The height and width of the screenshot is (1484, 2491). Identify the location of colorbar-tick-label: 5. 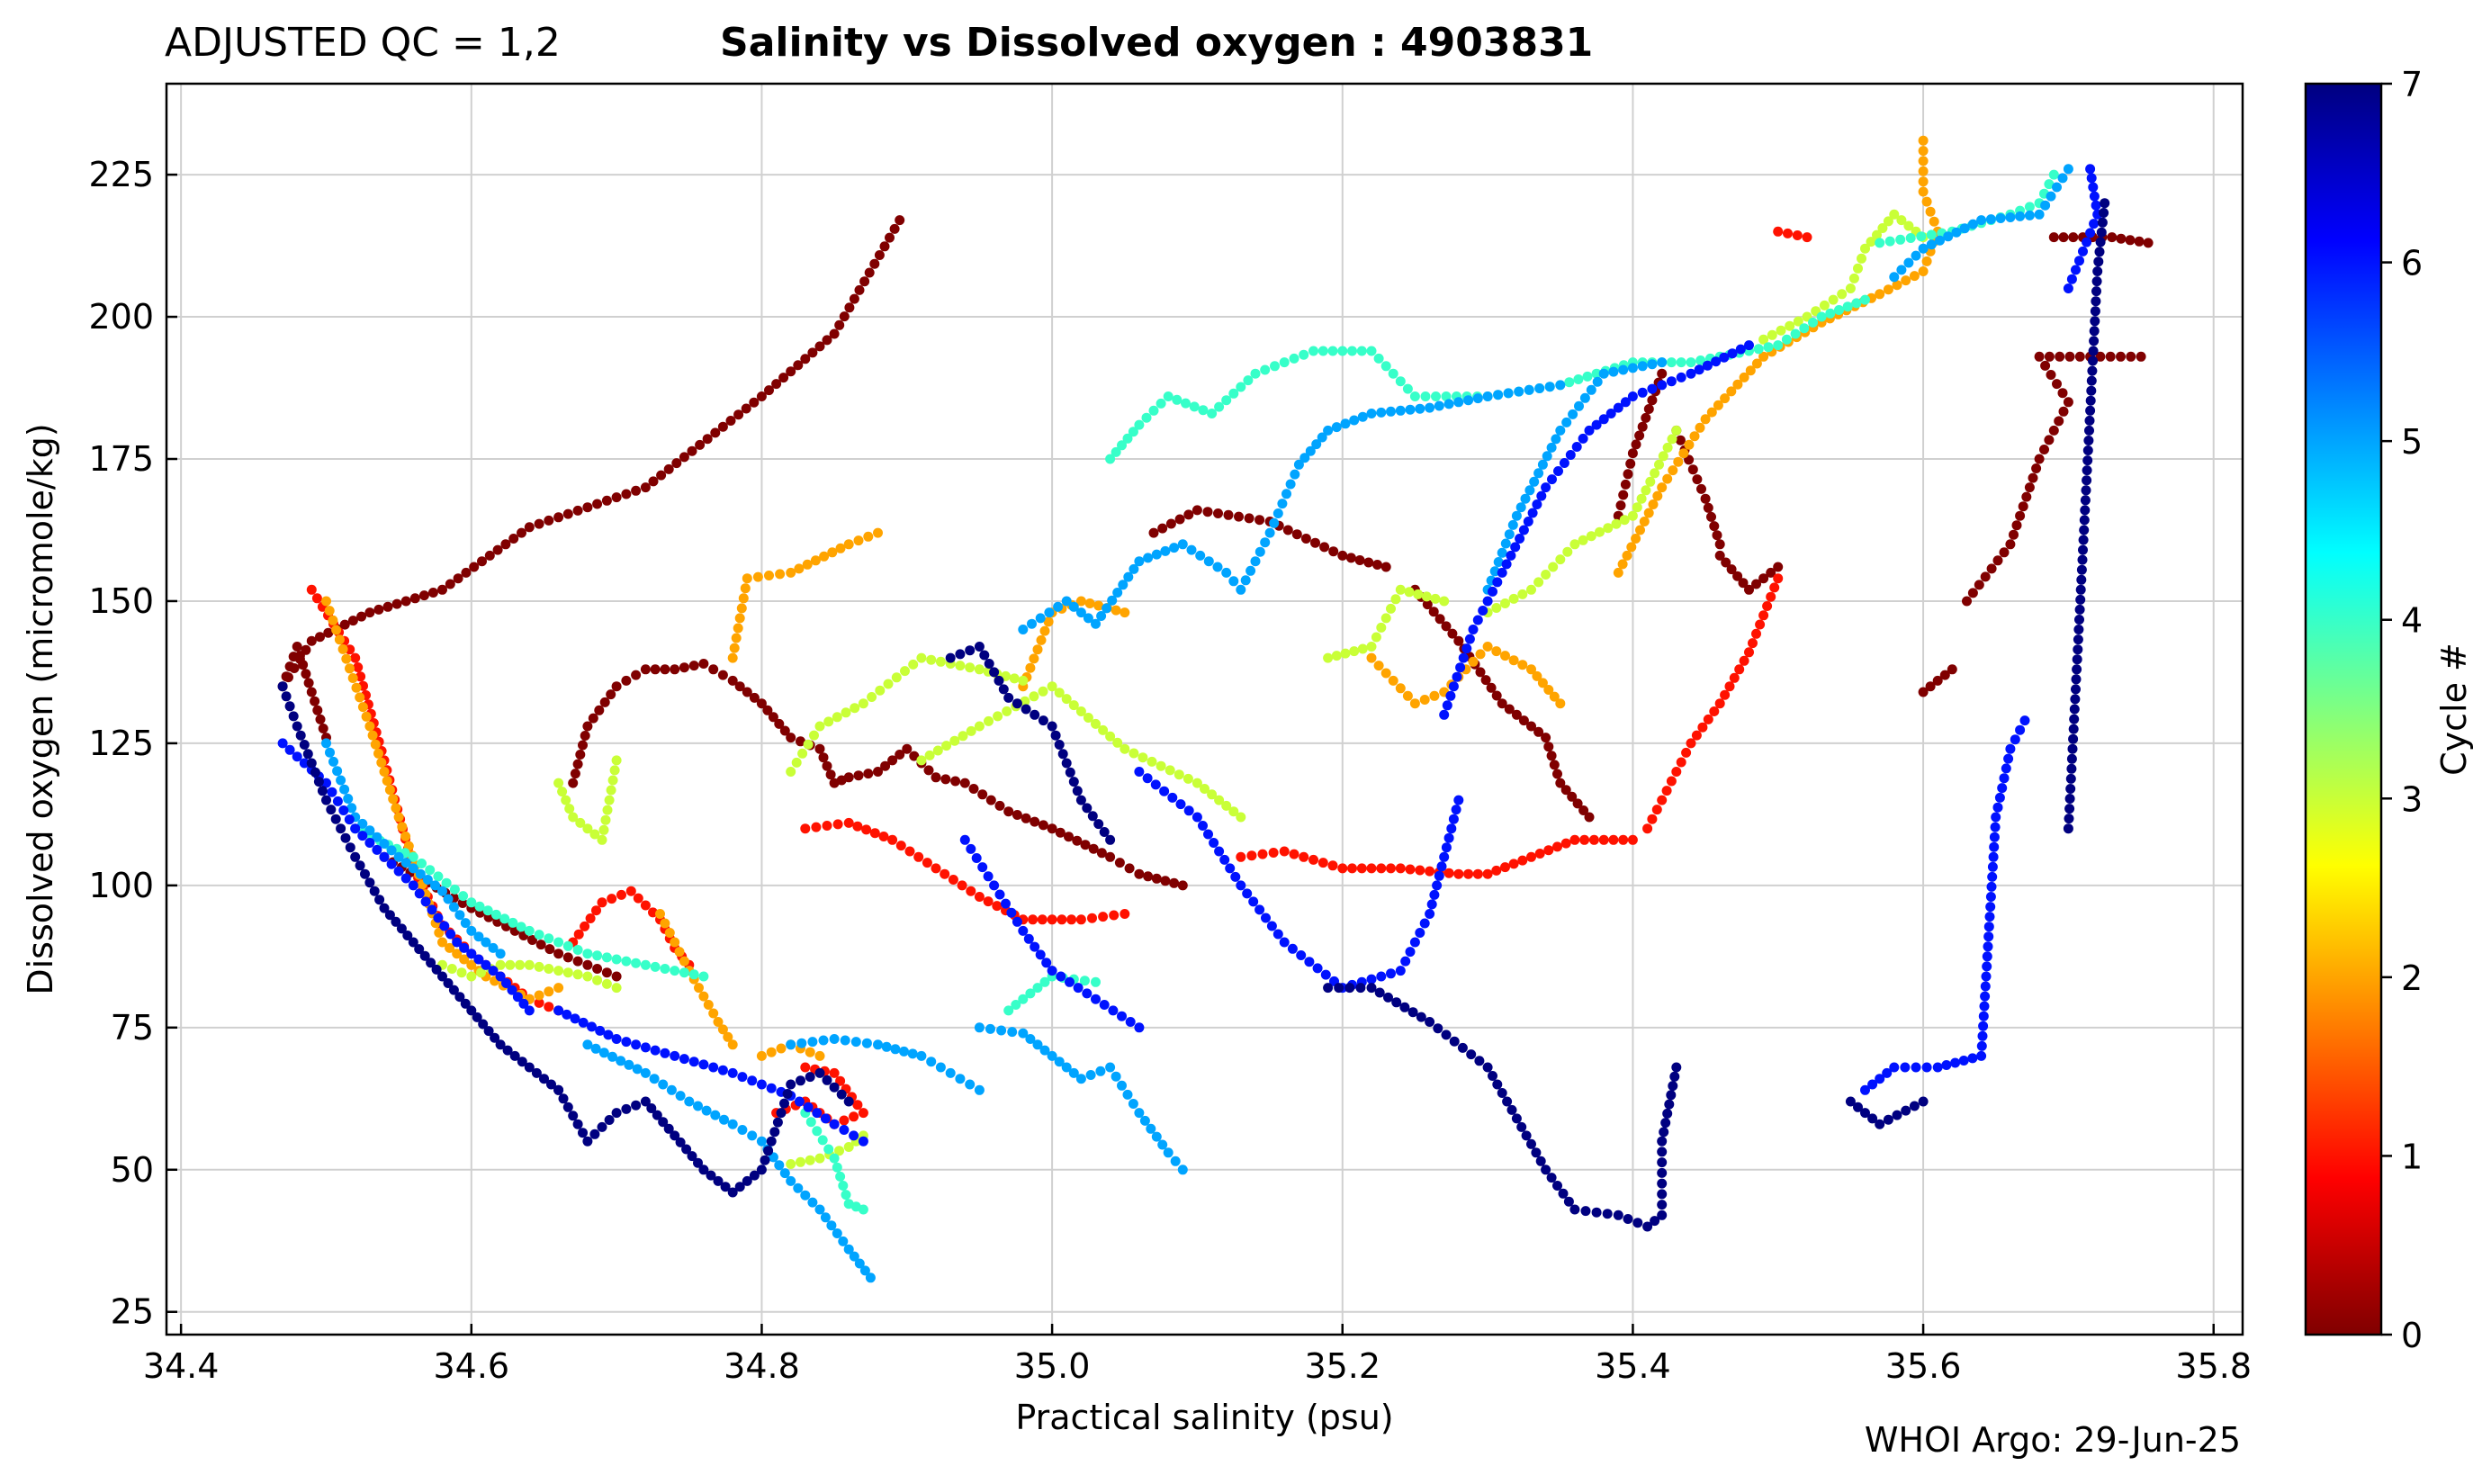
(2412, 442).